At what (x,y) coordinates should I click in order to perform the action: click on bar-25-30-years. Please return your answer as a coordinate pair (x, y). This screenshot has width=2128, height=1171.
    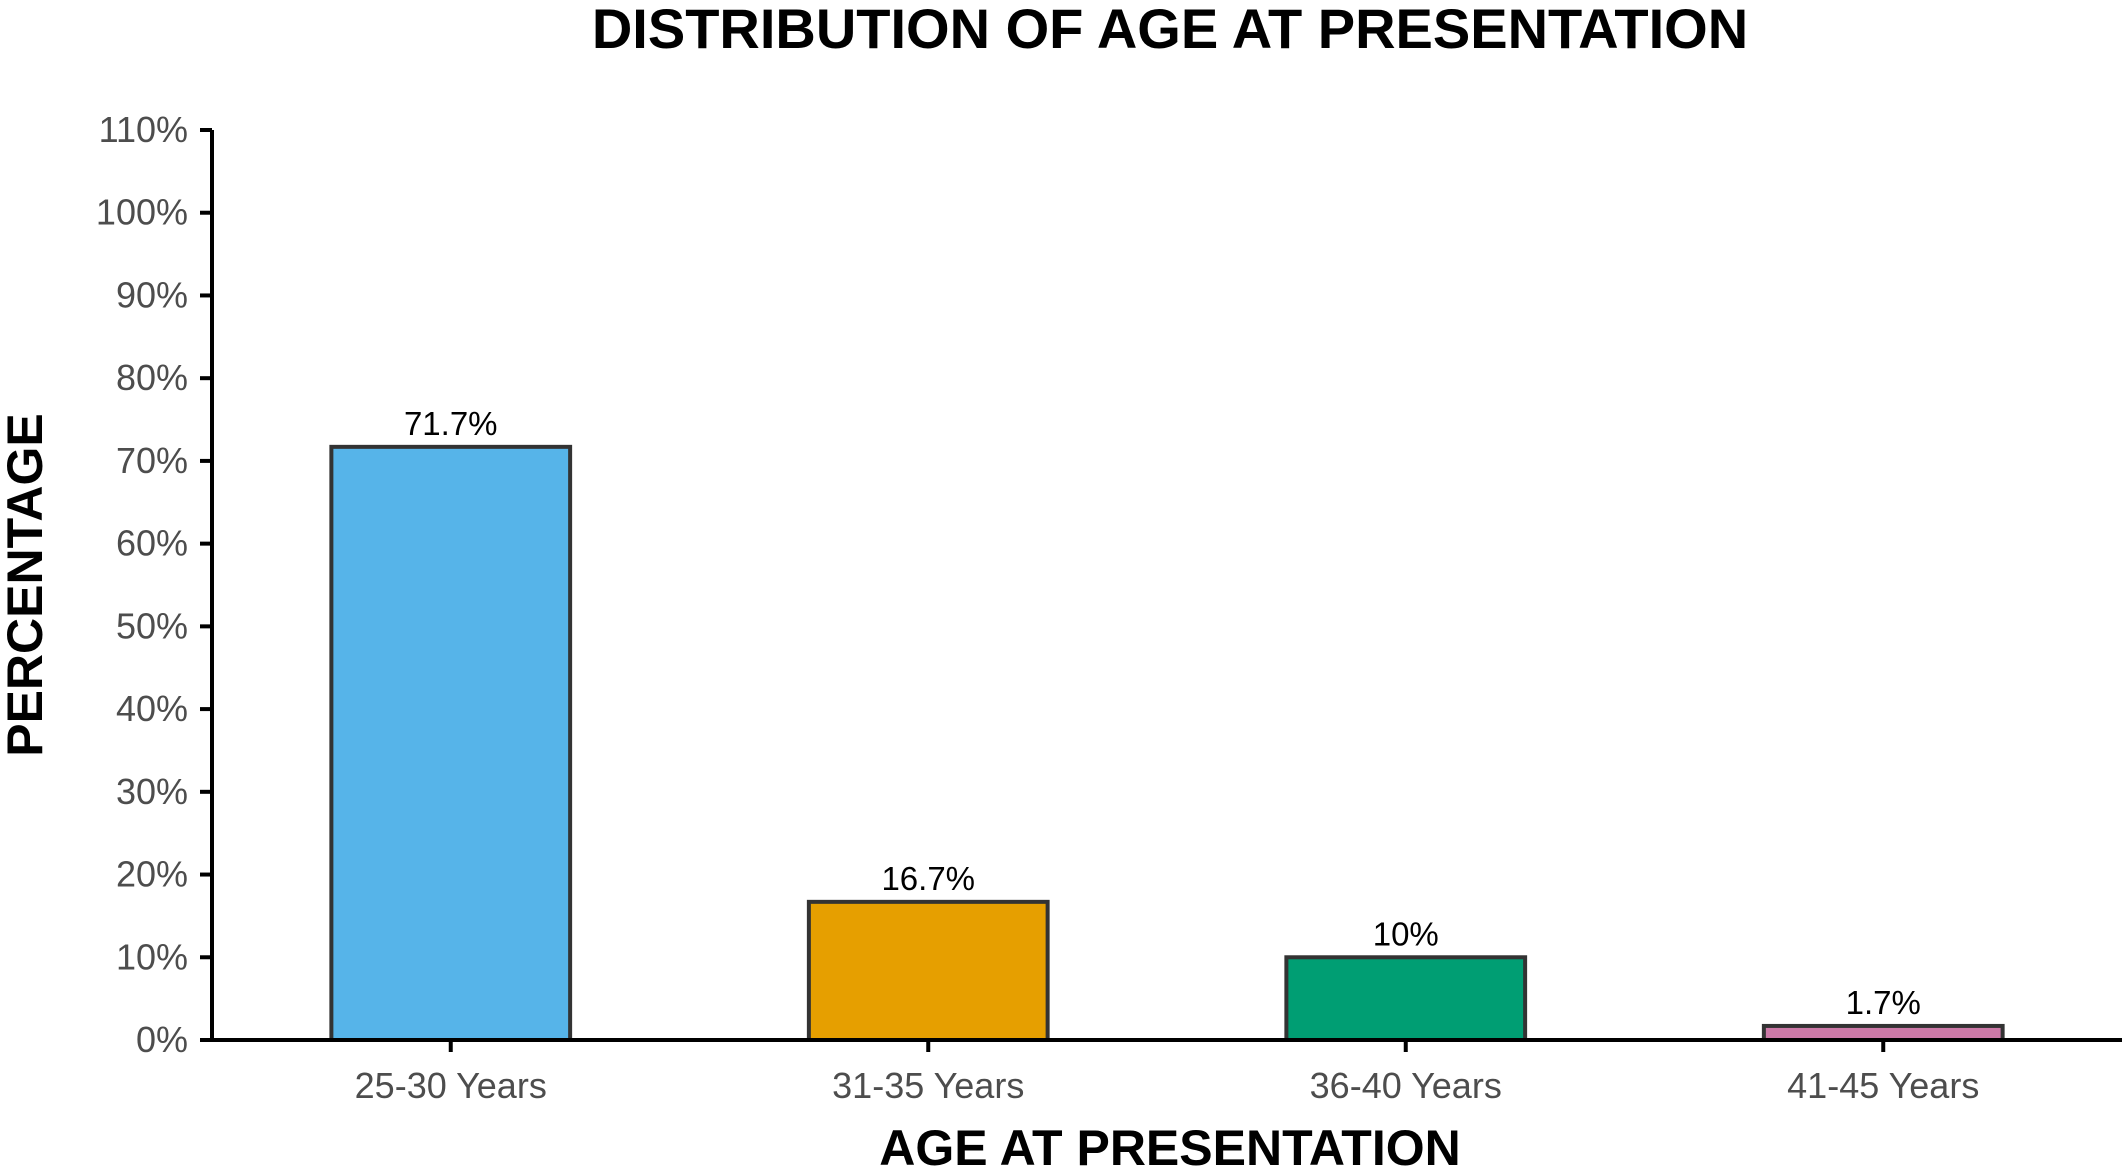
    Looking at the image, I should click on (451, 743).